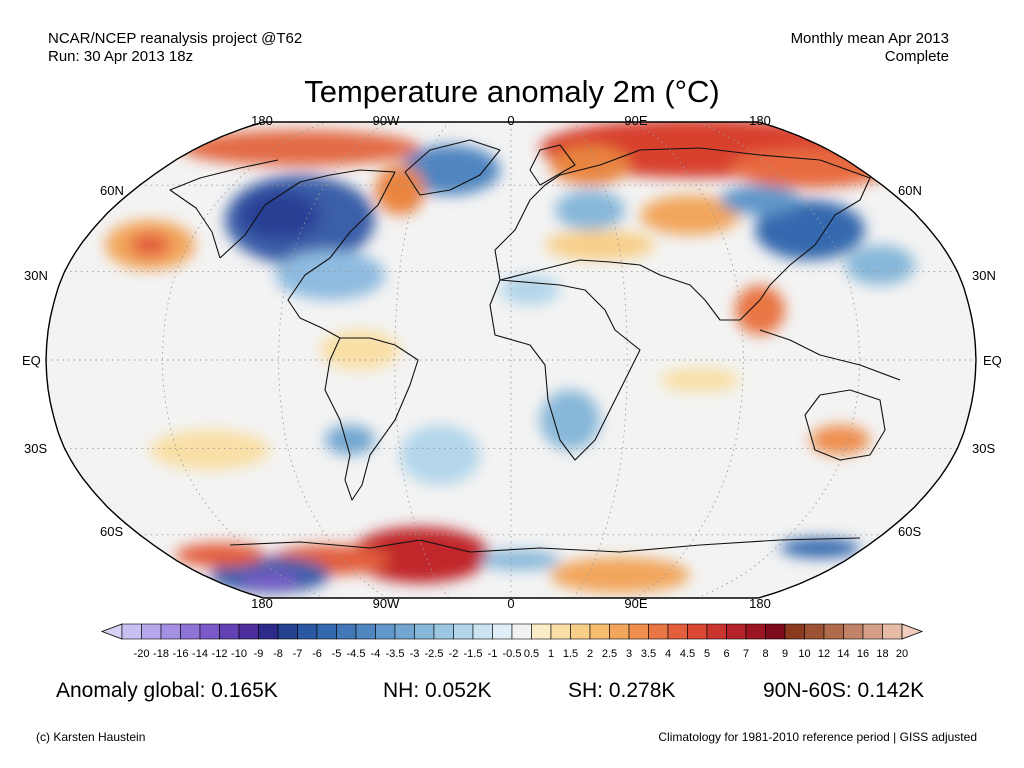  What do you see at coordinates (31, 360) in the screenshot?
I see `lat-label-left: EQ` at bounding box center [31, 360].